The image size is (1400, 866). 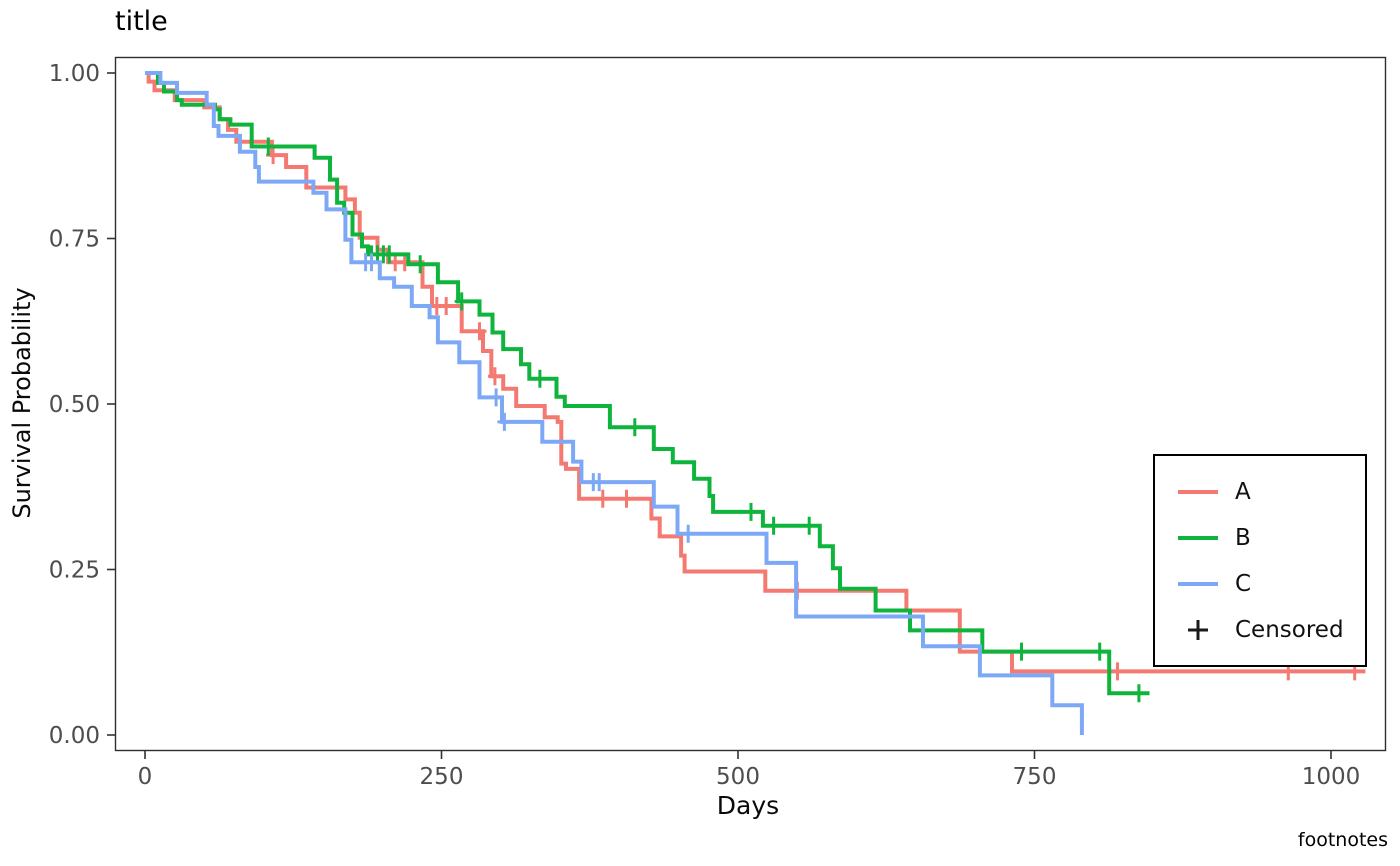 I want to click on plot-title: title, so click(x=141, y=21).